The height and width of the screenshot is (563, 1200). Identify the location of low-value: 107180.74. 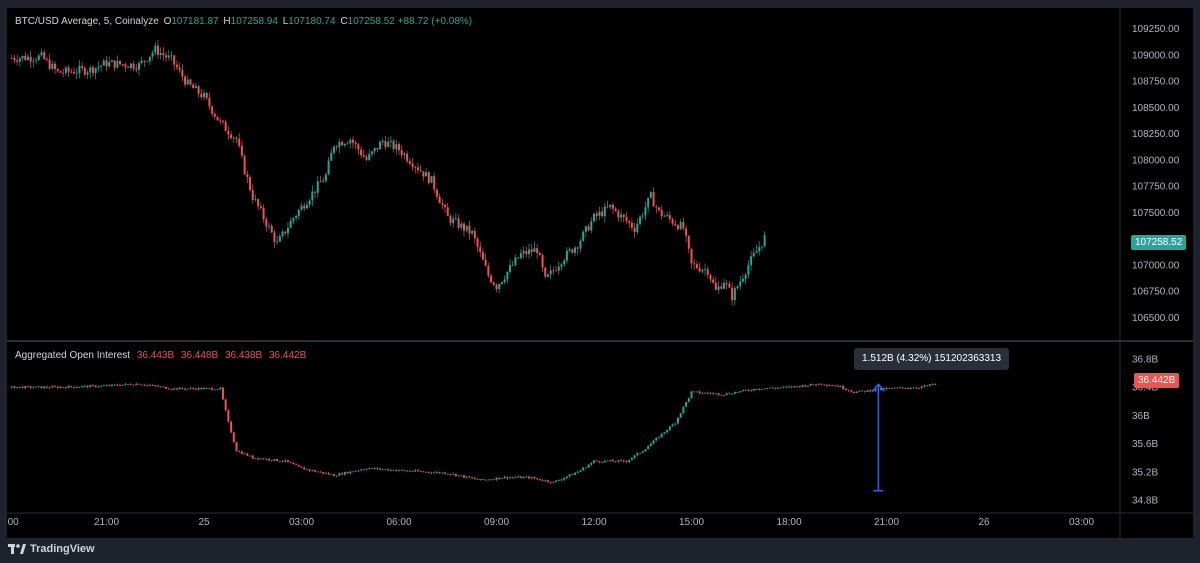
(312, 21).